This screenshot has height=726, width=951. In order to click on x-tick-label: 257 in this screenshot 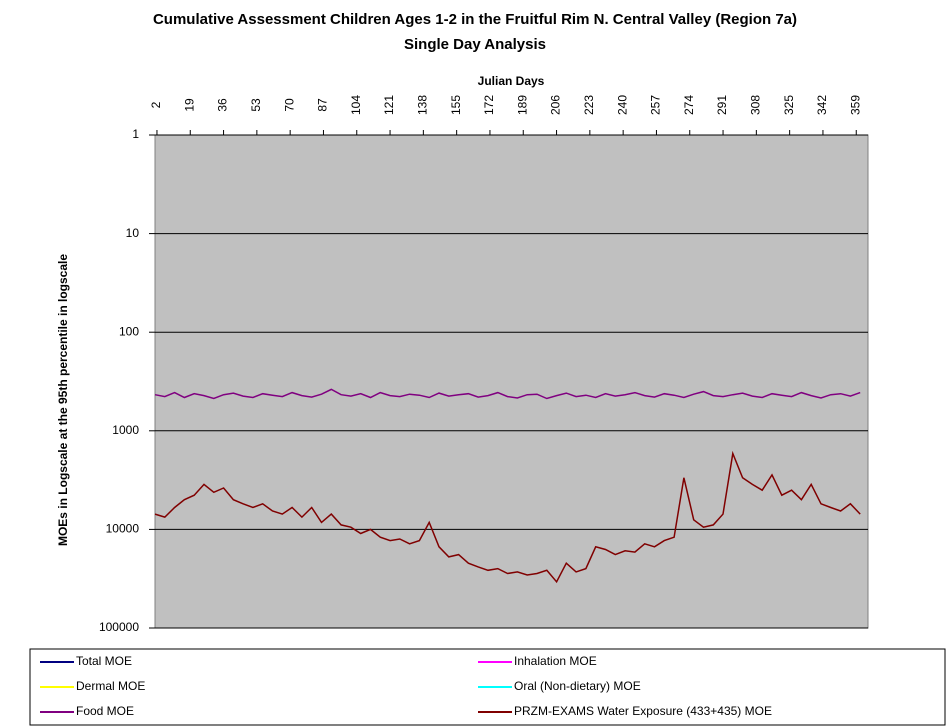, I will do `click(656, 105)`.